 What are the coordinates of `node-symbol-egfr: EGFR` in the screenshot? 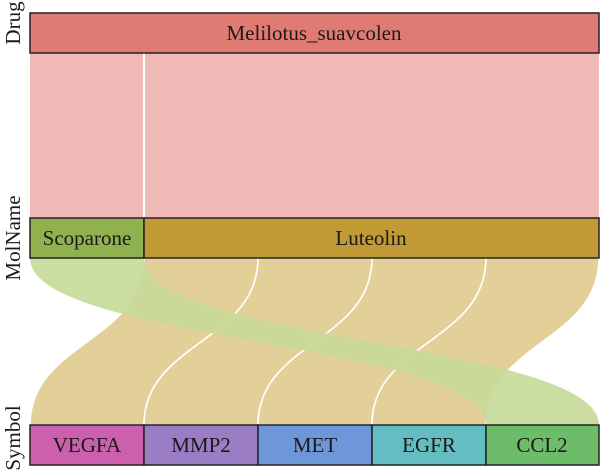 It's located at (429, 445).